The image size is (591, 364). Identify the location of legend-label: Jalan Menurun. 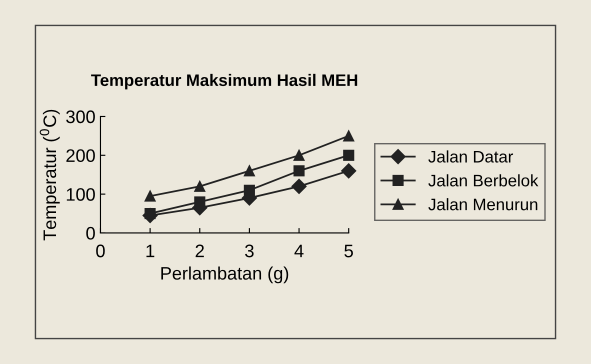
(483, 204).